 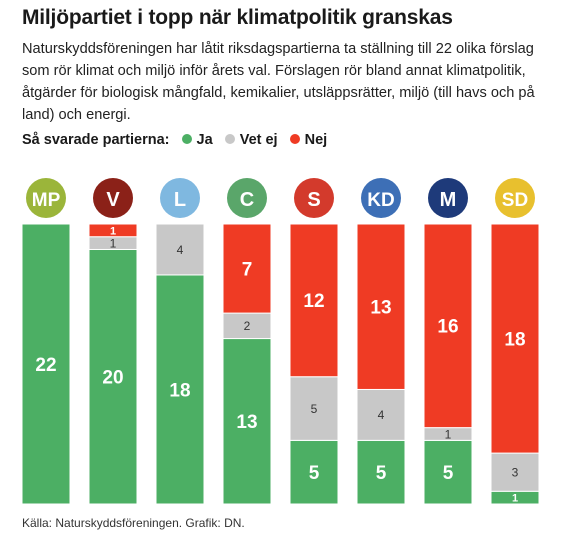 I want to click on party-badge-s, so click(x=314, y=198).